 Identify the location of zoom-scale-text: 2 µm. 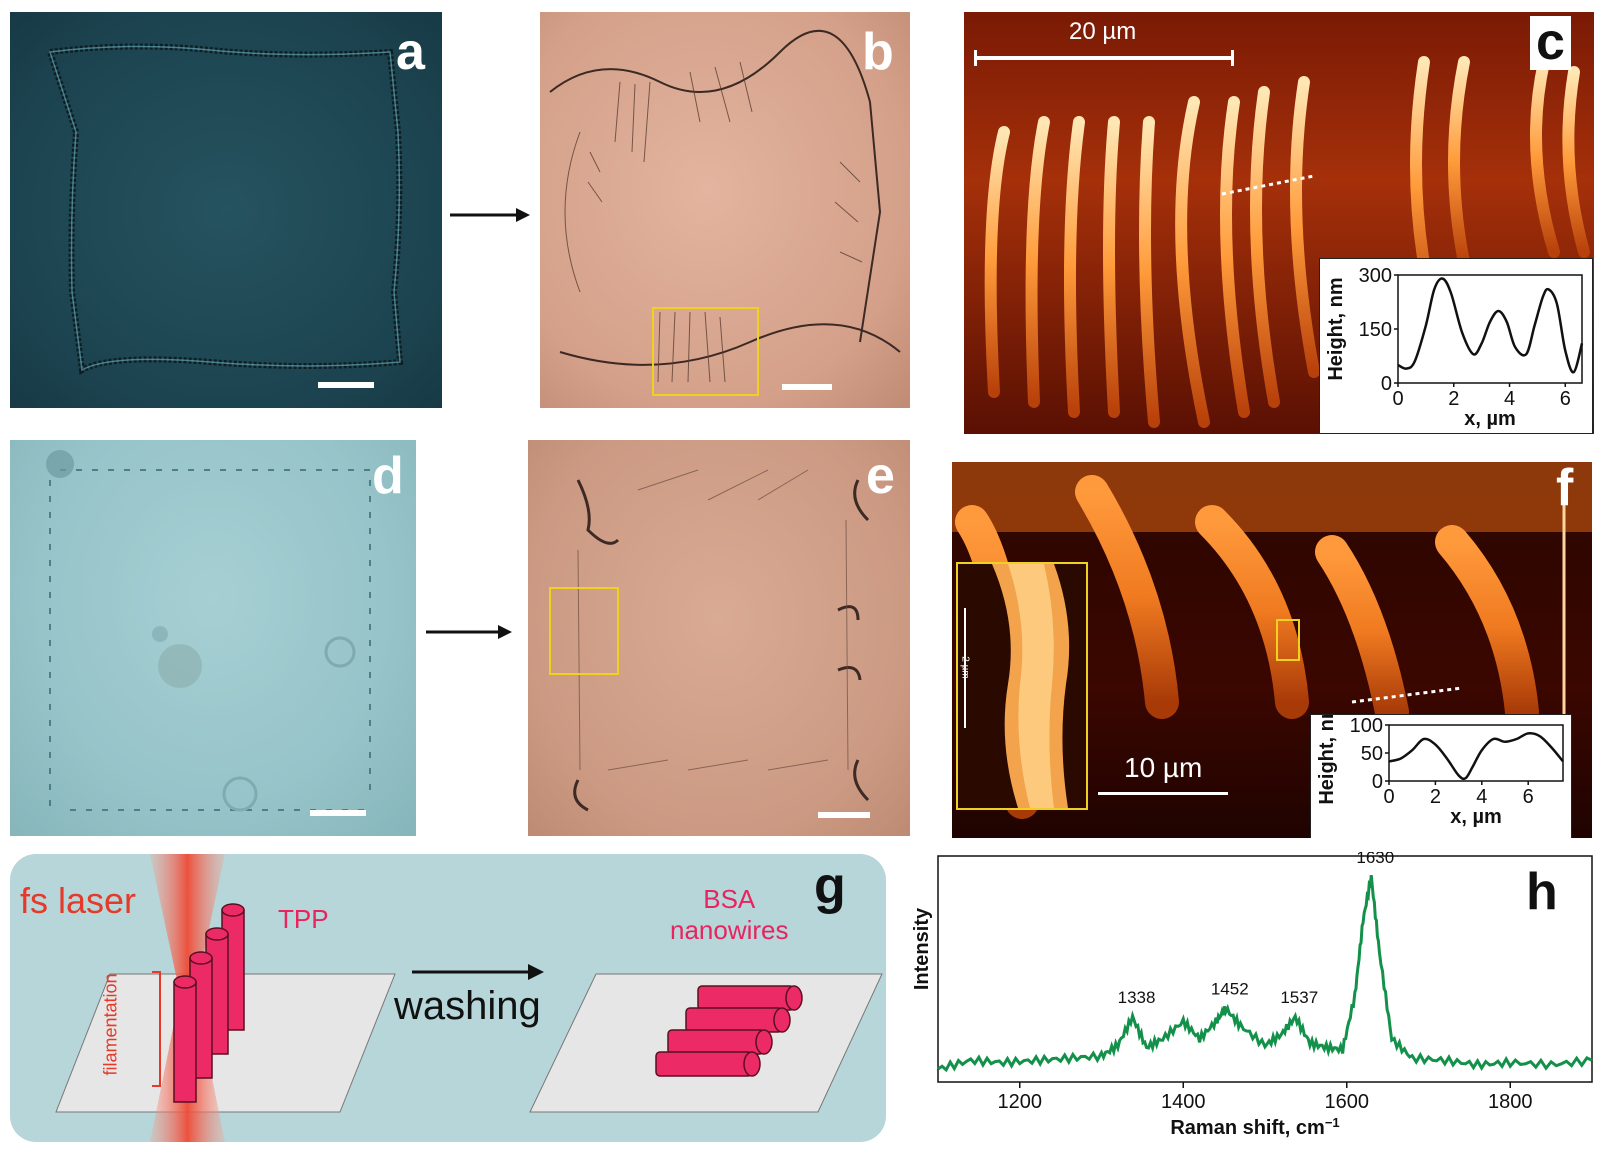
(965, 667).